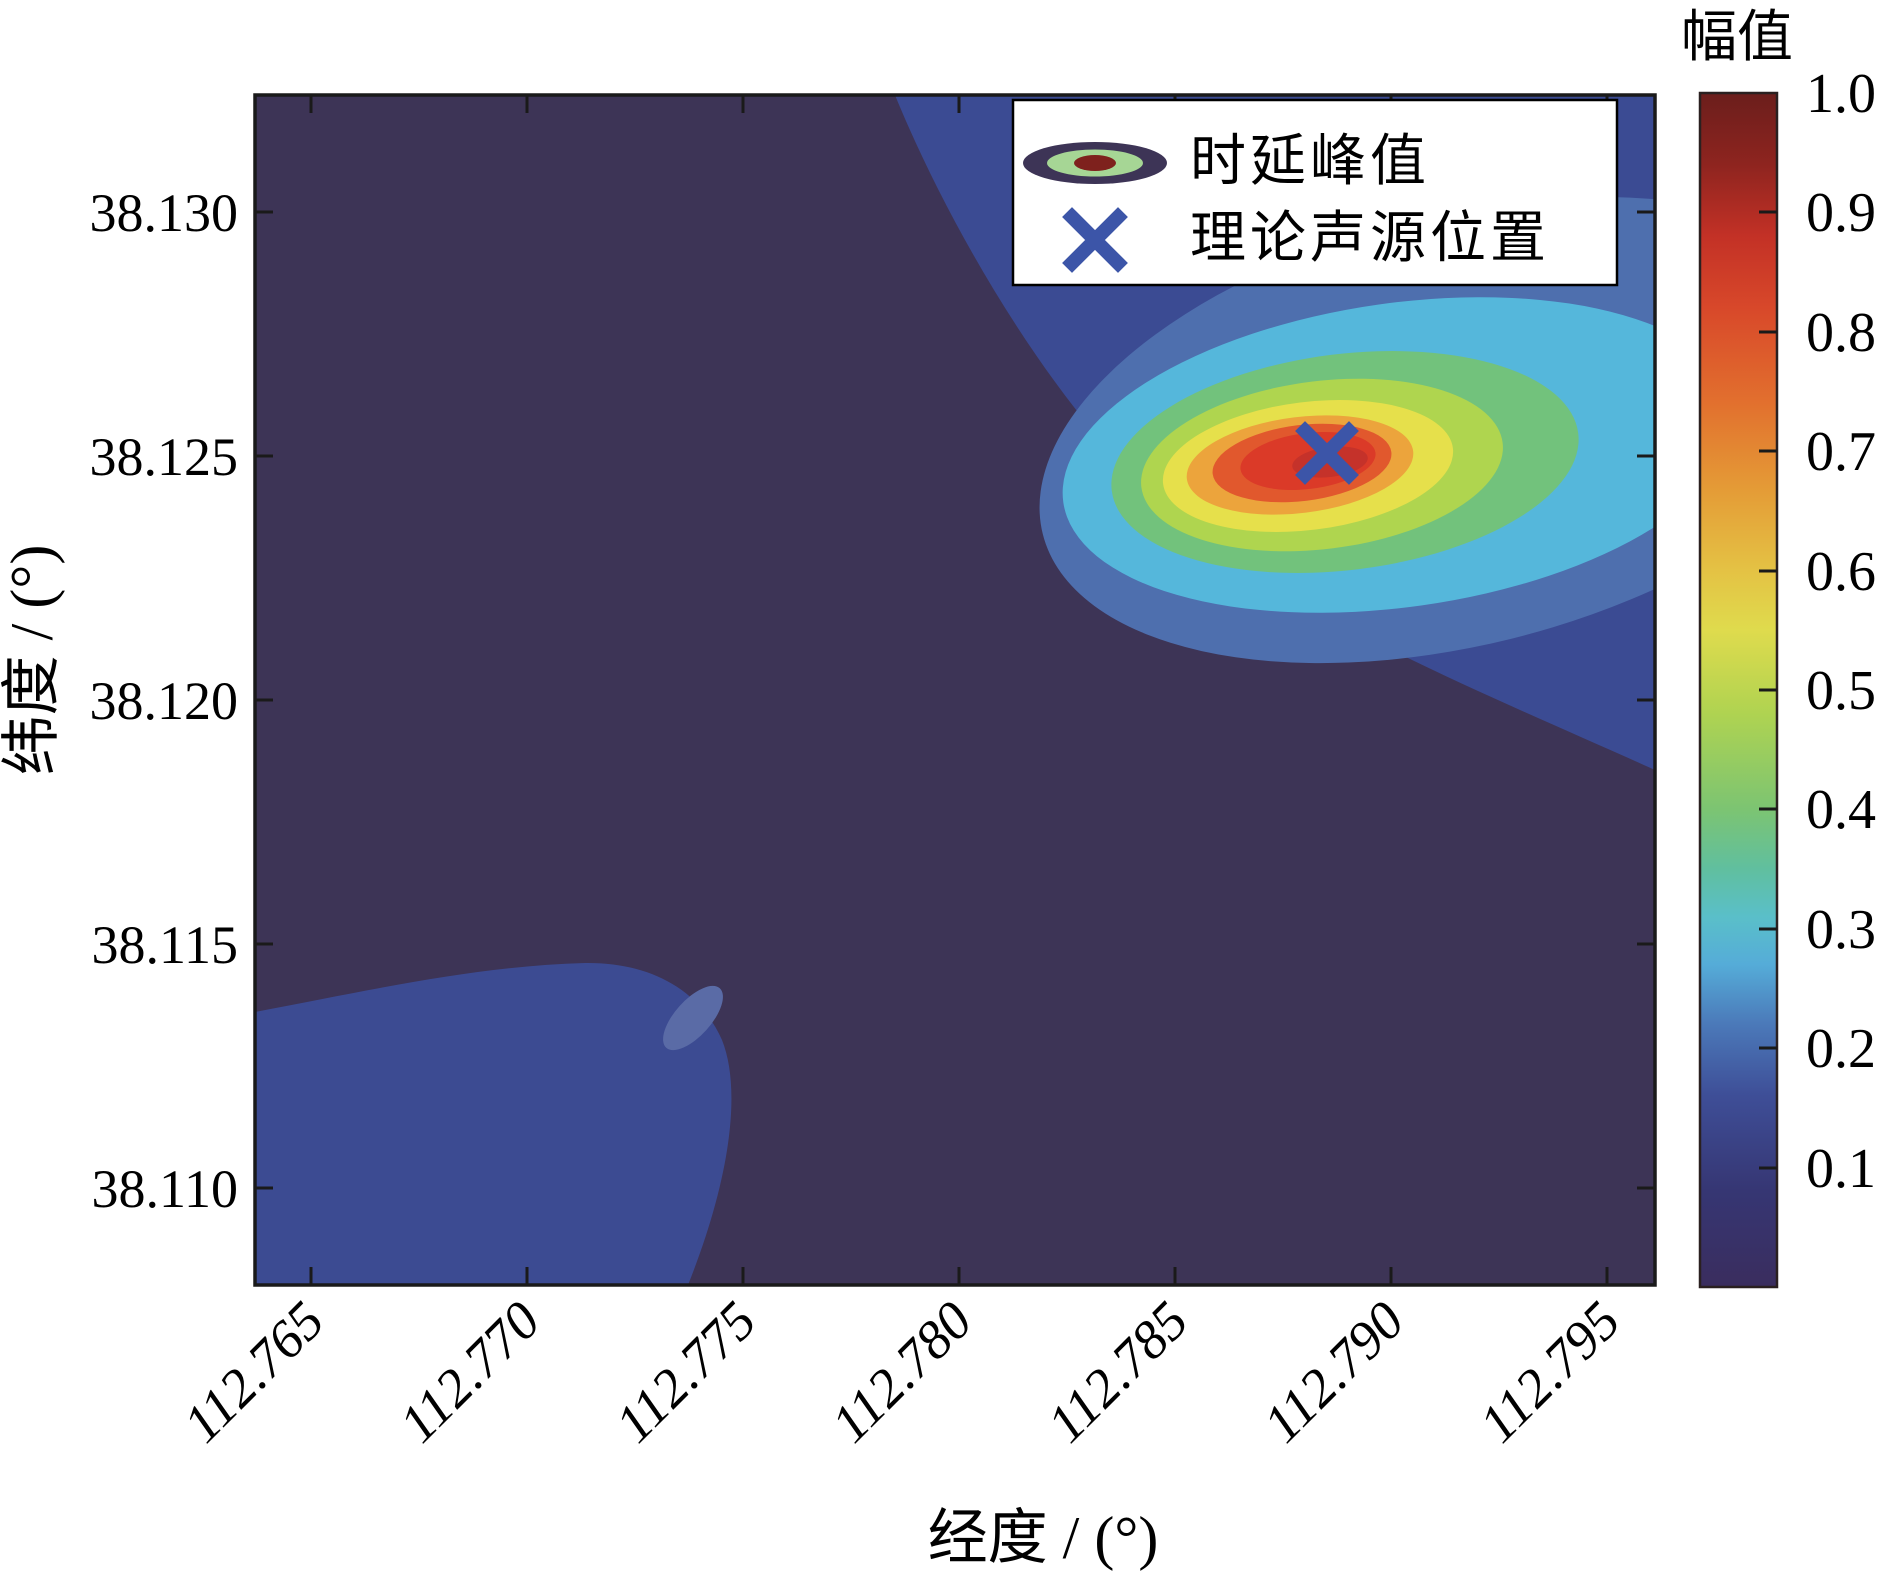 The image size is (1887, 1574). What do you see at coordinates (1841, 572) in the screenshot?
I see `colorbar-tick-label: 0.6` at bounding box center [1841, 572].